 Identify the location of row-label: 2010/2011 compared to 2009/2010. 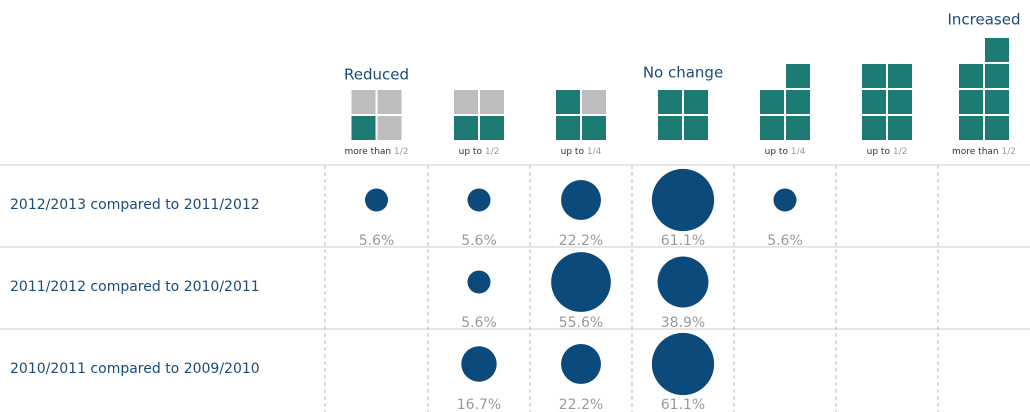
(135, 369).